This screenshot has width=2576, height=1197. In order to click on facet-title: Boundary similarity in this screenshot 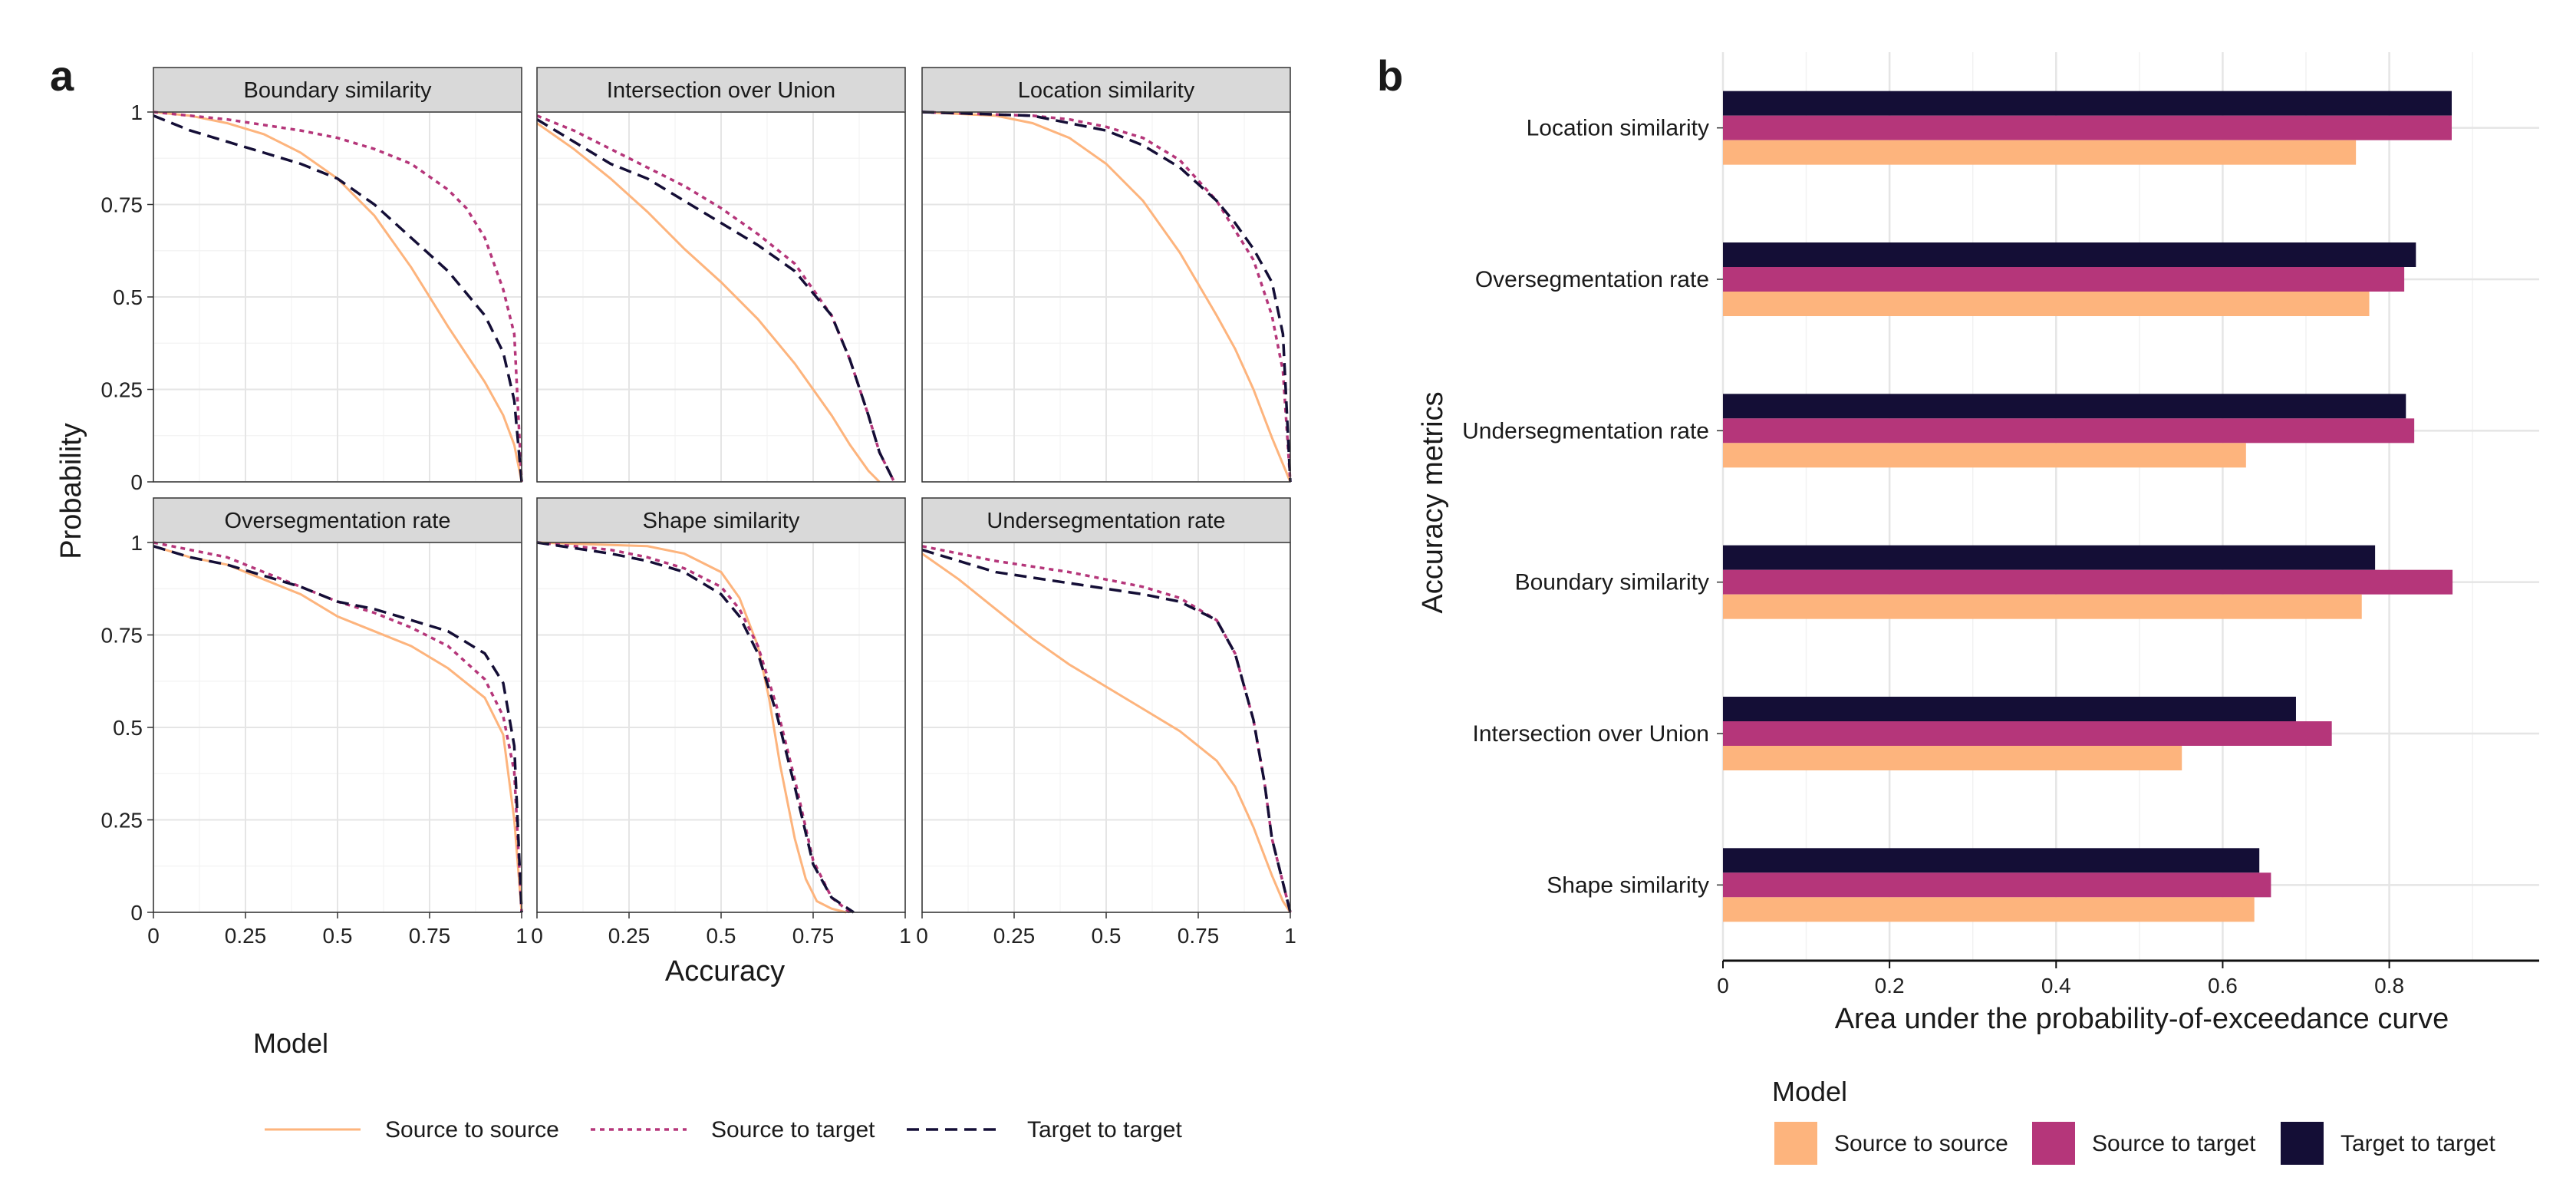, I will do `click(338, 90)`.